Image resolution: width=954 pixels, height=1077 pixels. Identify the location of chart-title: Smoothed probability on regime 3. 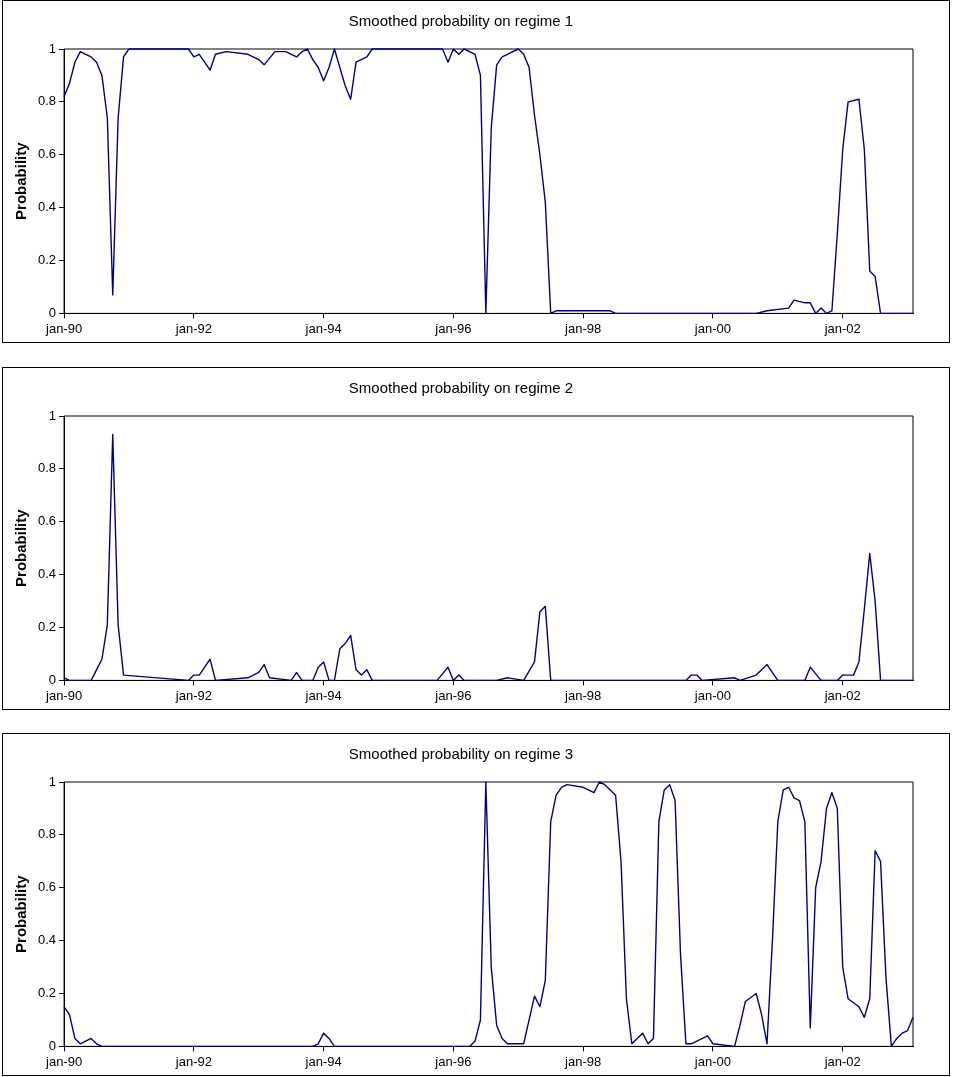
(461, 754).